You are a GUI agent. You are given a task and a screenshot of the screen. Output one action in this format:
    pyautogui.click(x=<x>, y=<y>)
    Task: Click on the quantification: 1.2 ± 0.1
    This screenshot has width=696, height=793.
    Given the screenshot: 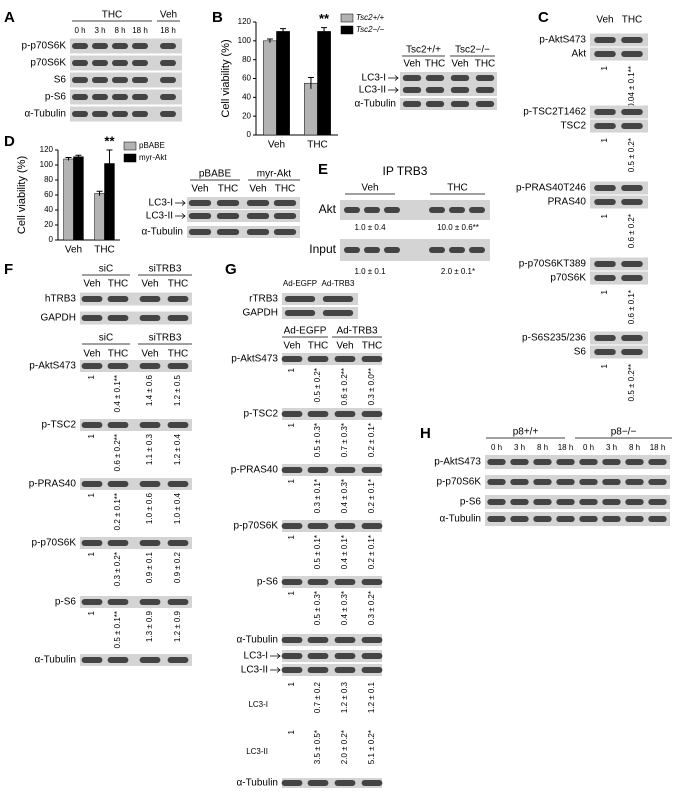 What is the action you would take?
    pyautogui.click(x=371, y=697)
    